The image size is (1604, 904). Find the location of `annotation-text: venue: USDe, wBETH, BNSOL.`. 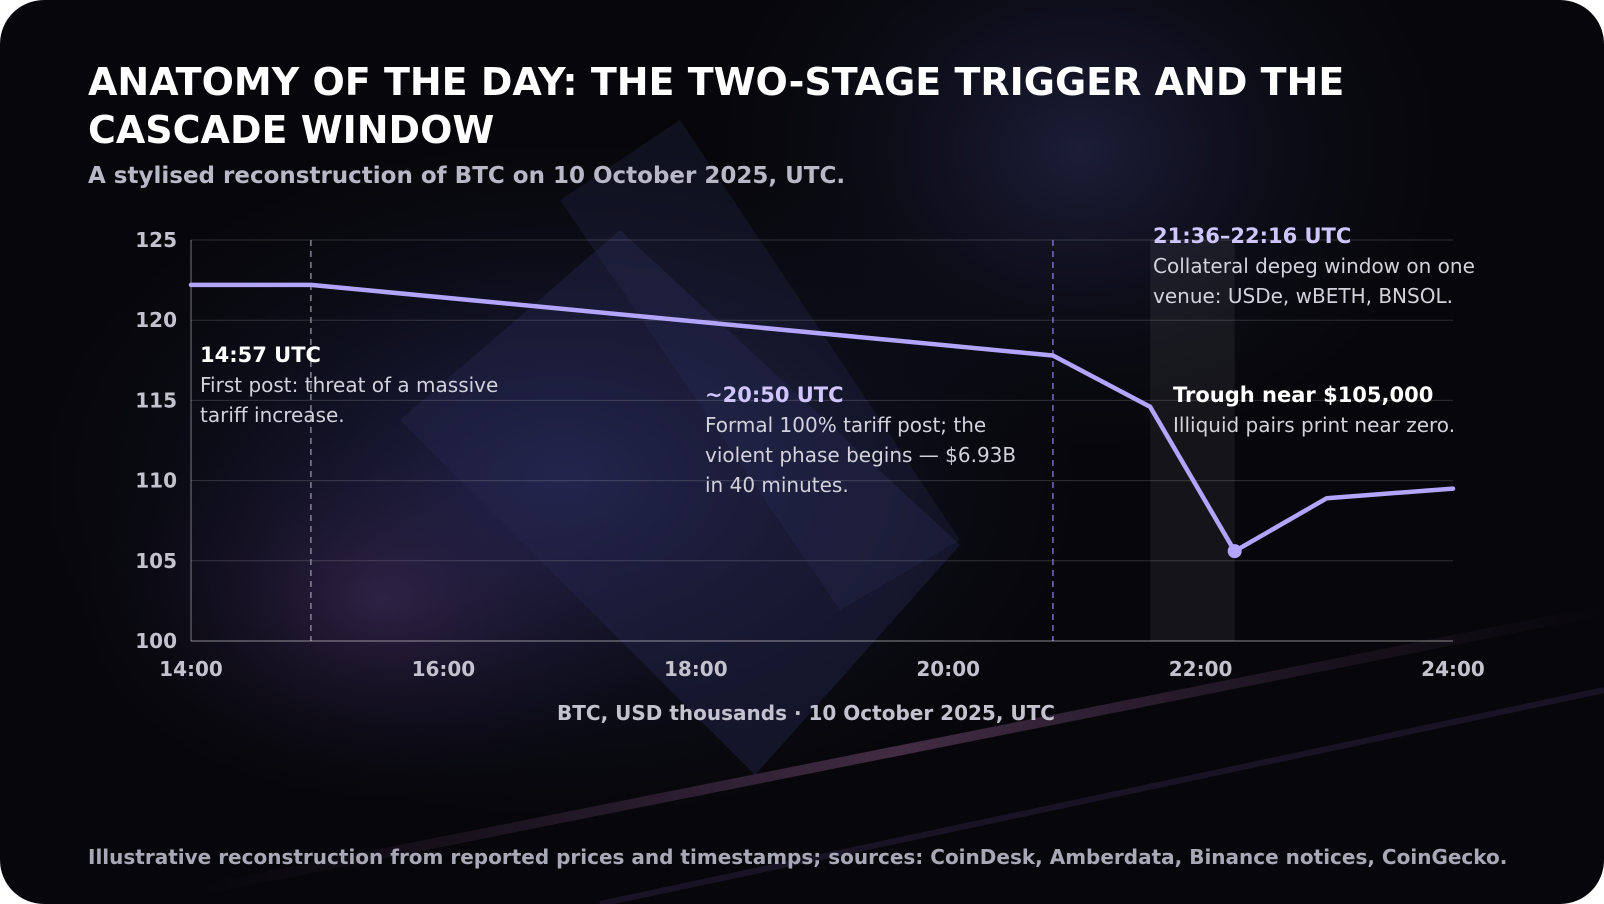

annotation-text: venue: USDe, wBETH, BNSOL. is located at coordinates (1303, 296).